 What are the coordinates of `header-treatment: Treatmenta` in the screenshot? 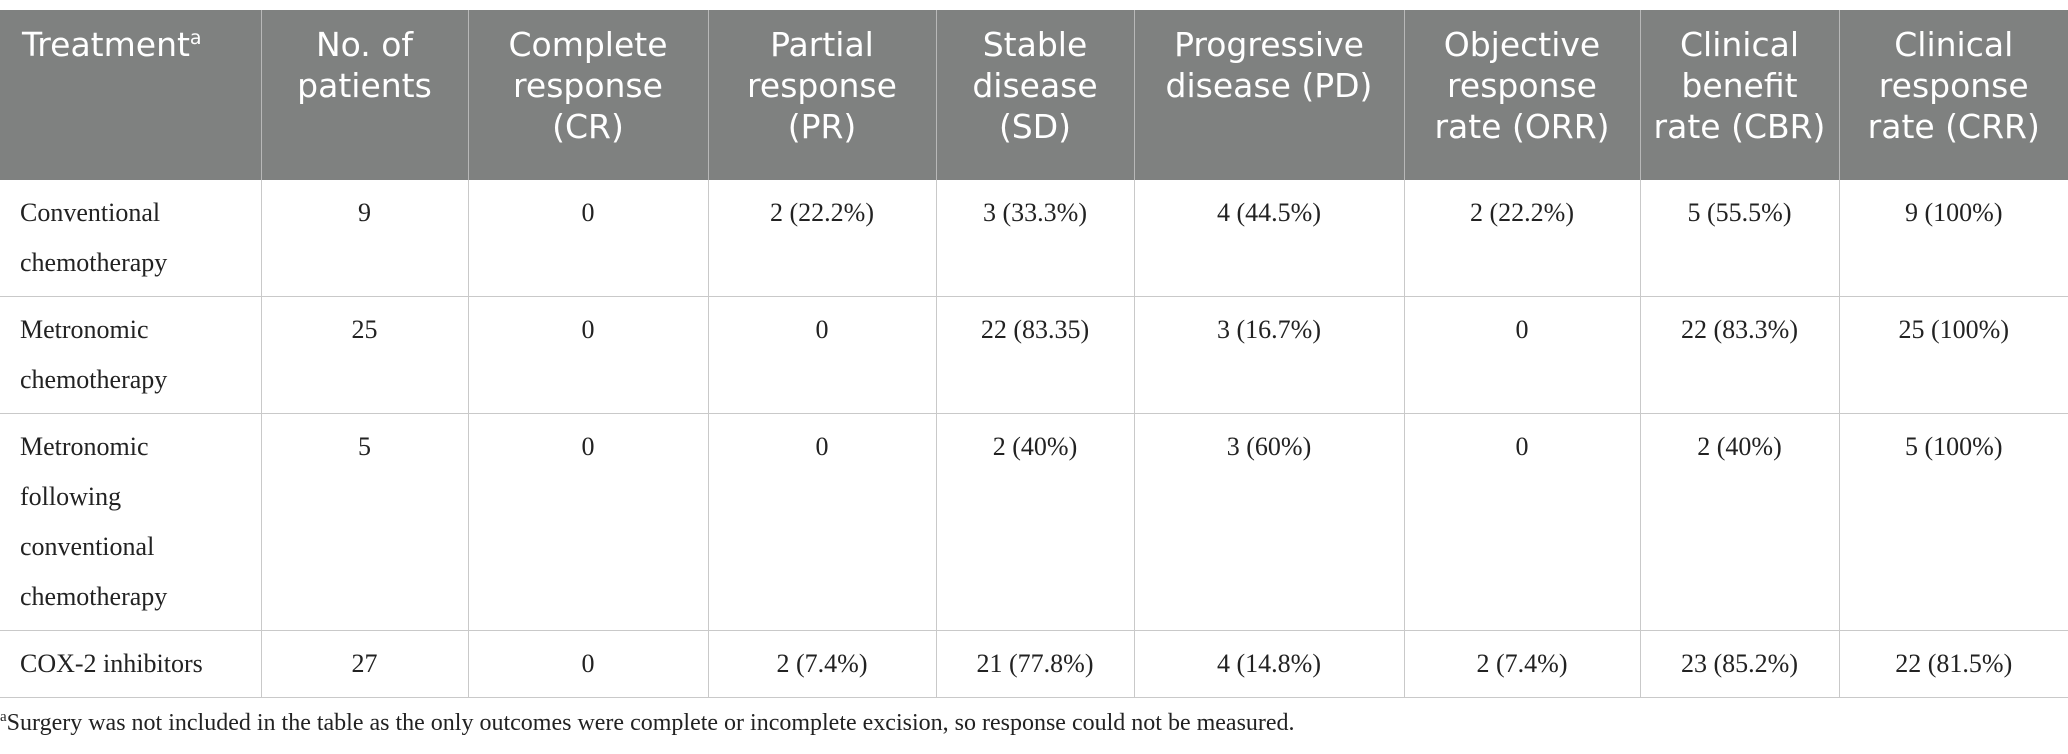 It's located at (131, 95).